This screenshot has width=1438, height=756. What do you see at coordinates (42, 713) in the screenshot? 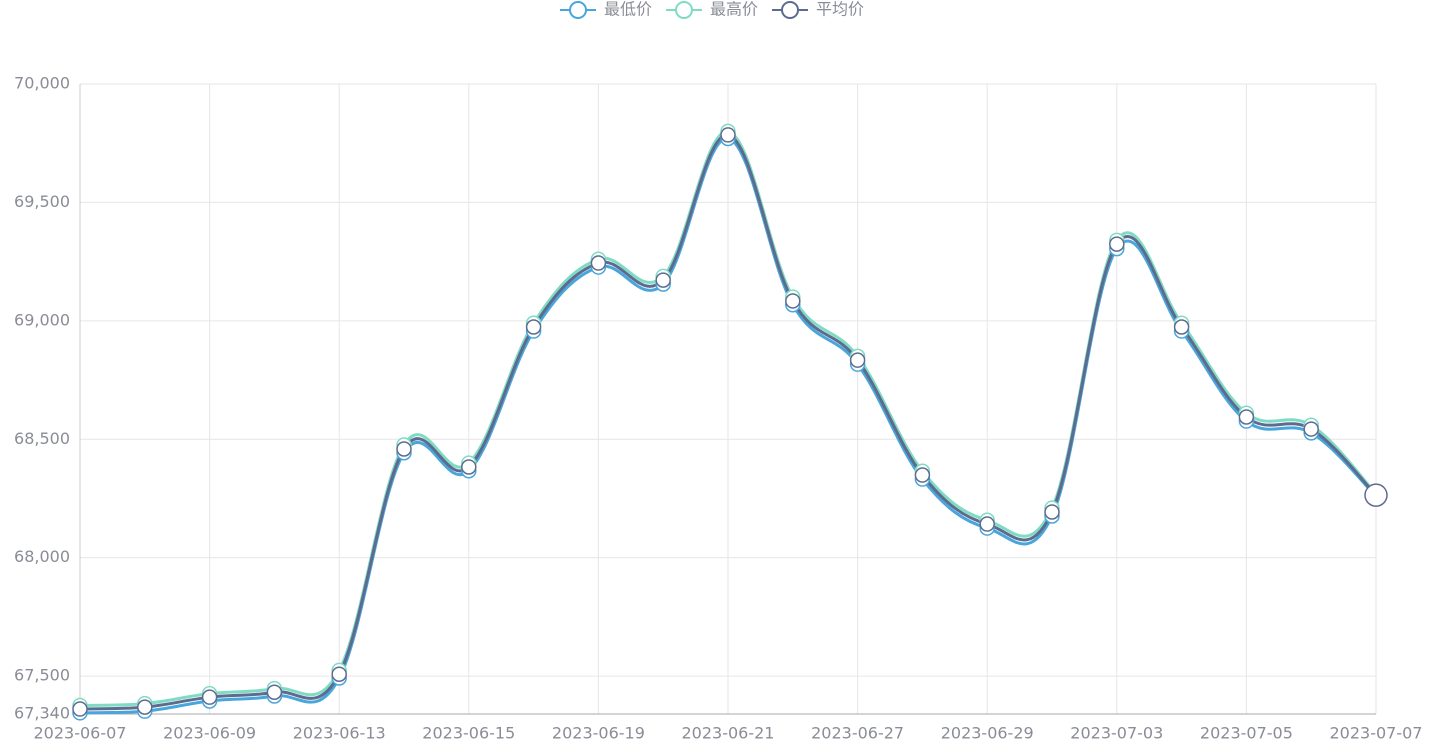
I see `y-tick-label: 67,340` at bounding box center [42, 713].